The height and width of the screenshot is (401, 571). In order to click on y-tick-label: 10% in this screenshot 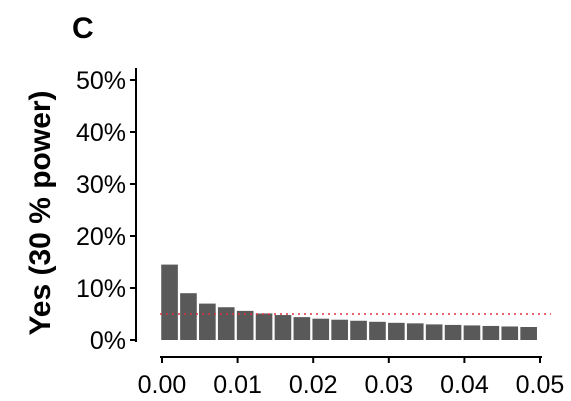, I will do `click(101, 289)`.